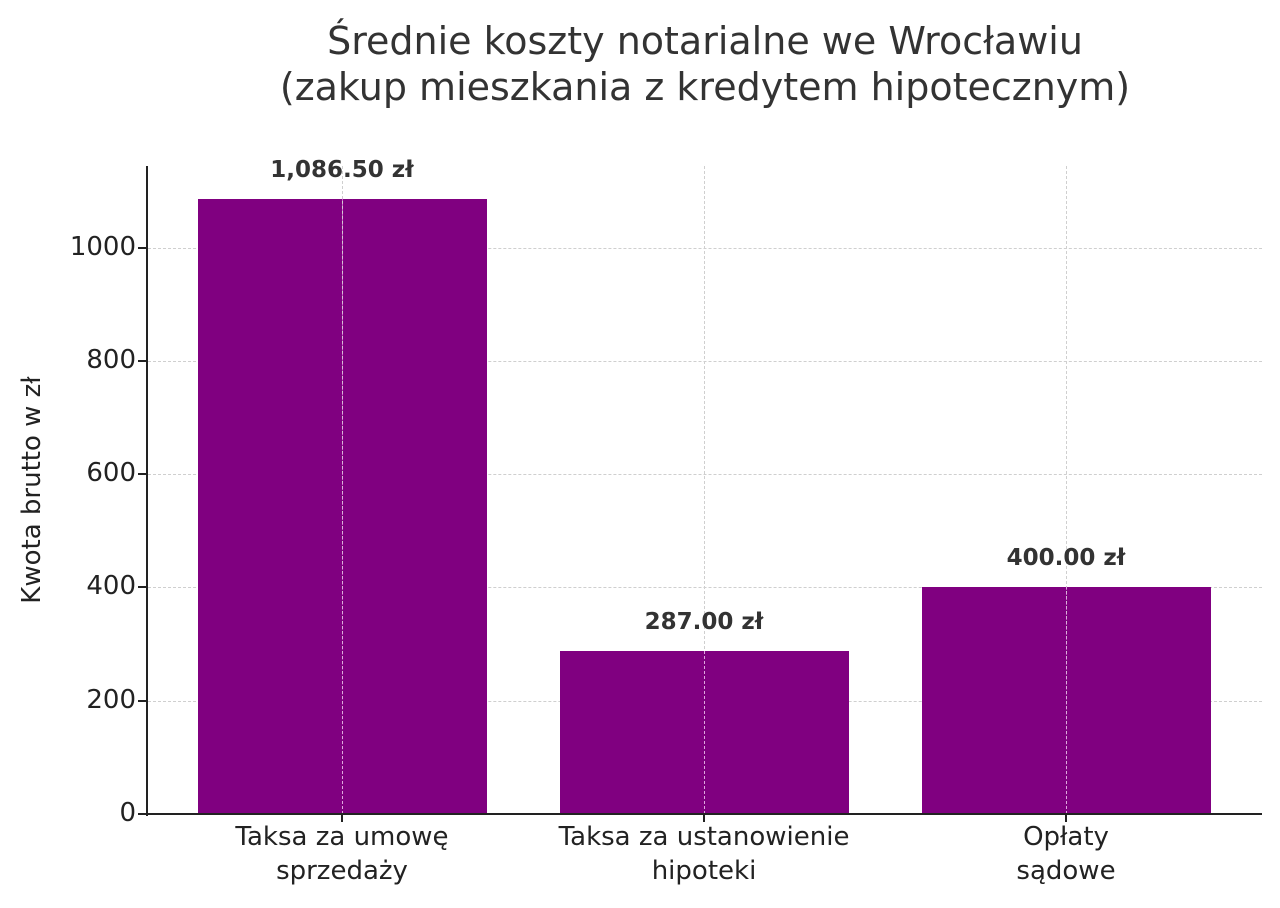  I want to click on y-tick-label: 200, so click(111, 699).